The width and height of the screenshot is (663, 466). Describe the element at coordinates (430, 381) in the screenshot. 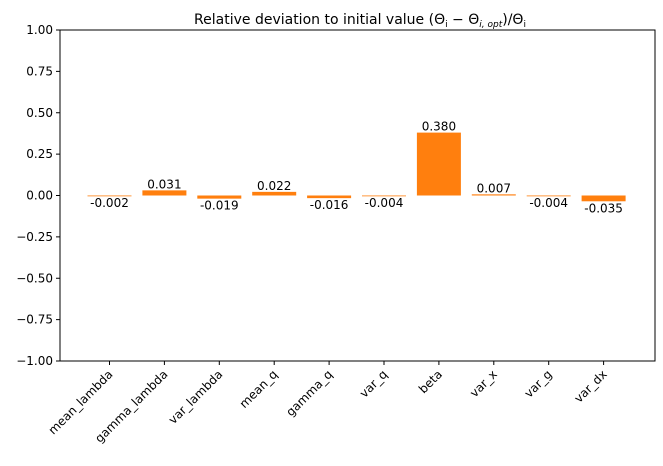

I see `x-tick-label-beta: beta` at that location.